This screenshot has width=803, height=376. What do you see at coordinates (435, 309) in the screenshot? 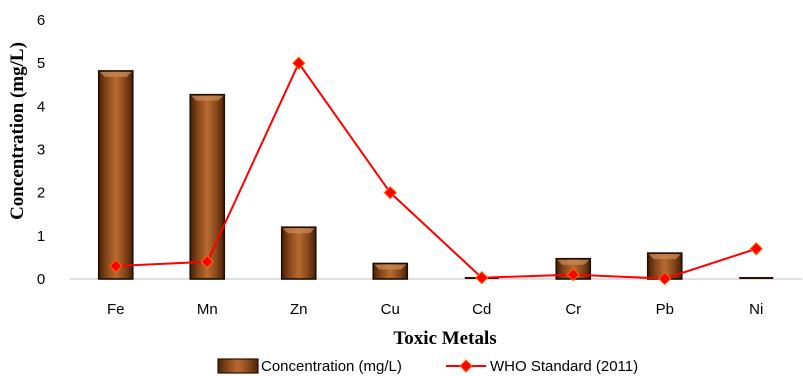
I see `x-axis-ticks: Fe Mn Zn Cu Cd Cr Pb Ni` at bounding box center [435, 309].